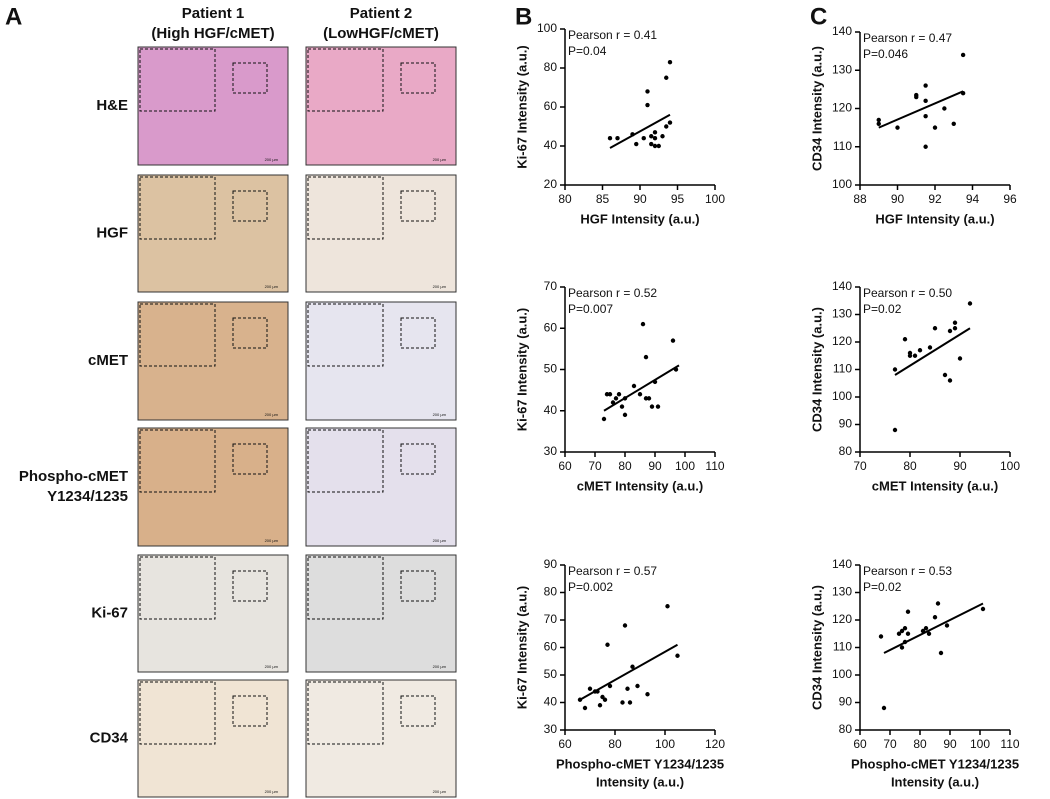  I want to click on row-label: Phospho-cMET, so click(73, 476).